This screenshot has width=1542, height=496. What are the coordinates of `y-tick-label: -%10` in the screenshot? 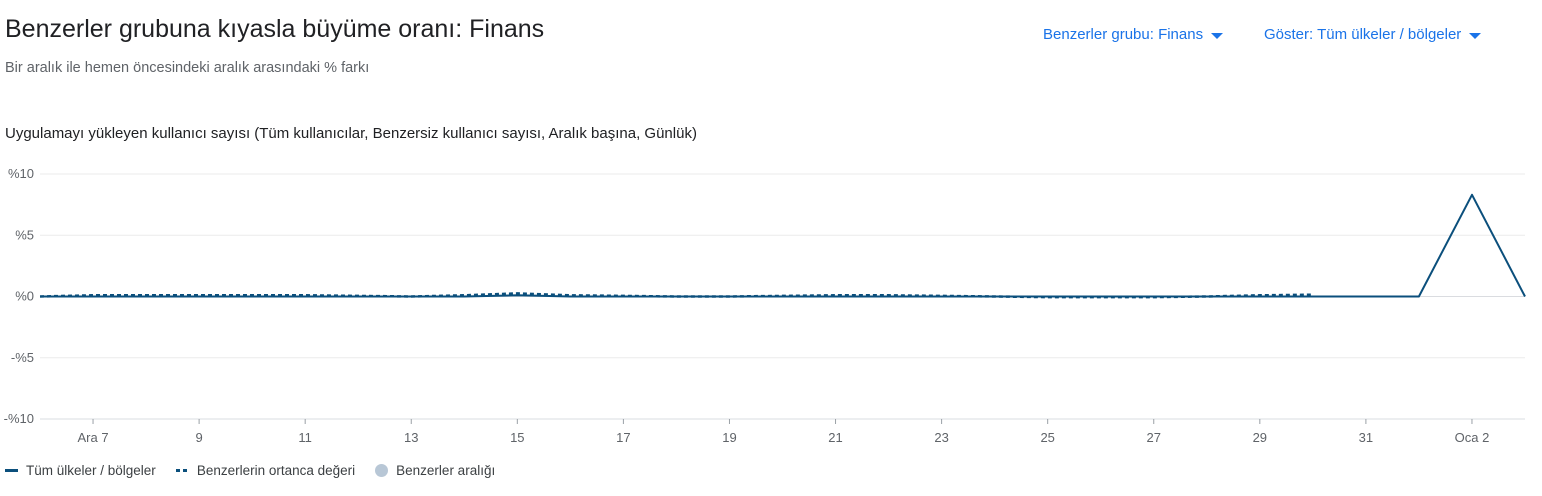 It's located at (19, 418).